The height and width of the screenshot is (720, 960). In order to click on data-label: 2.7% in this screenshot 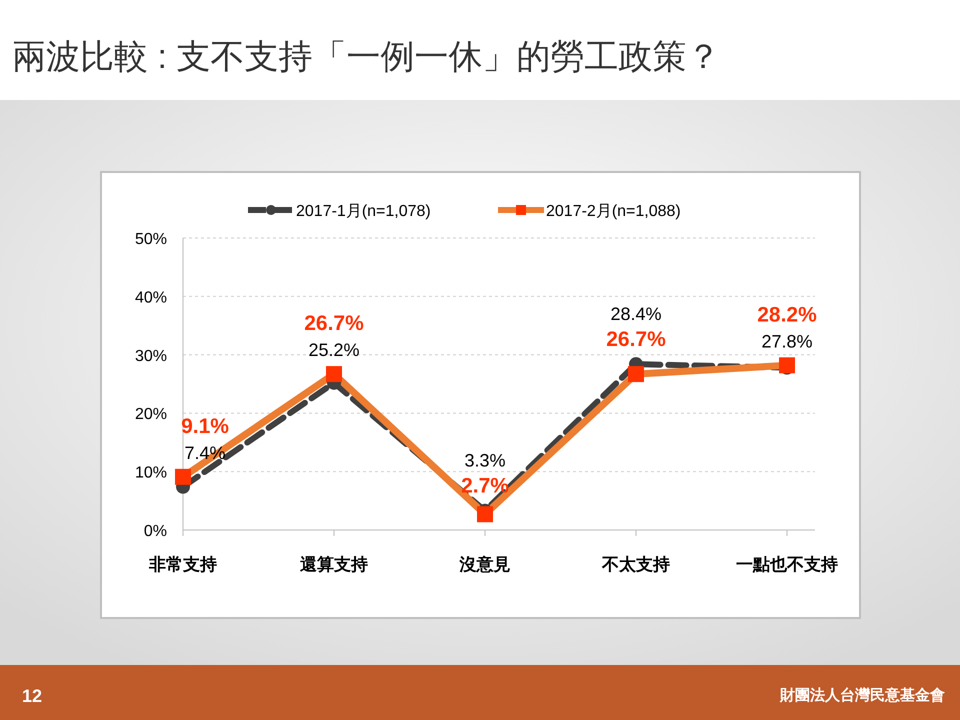, I will do `click(485, 486)`.